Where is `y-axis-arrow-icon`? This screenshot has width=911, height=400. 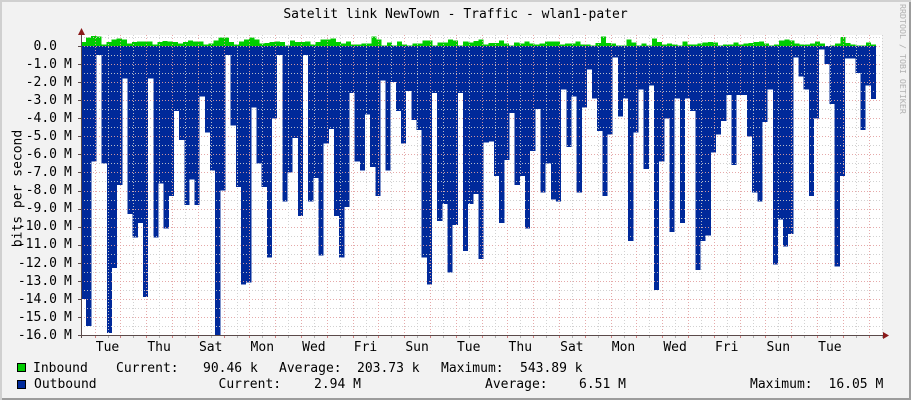
y-axis-arrow-icon is located at coordinates (81, 31).